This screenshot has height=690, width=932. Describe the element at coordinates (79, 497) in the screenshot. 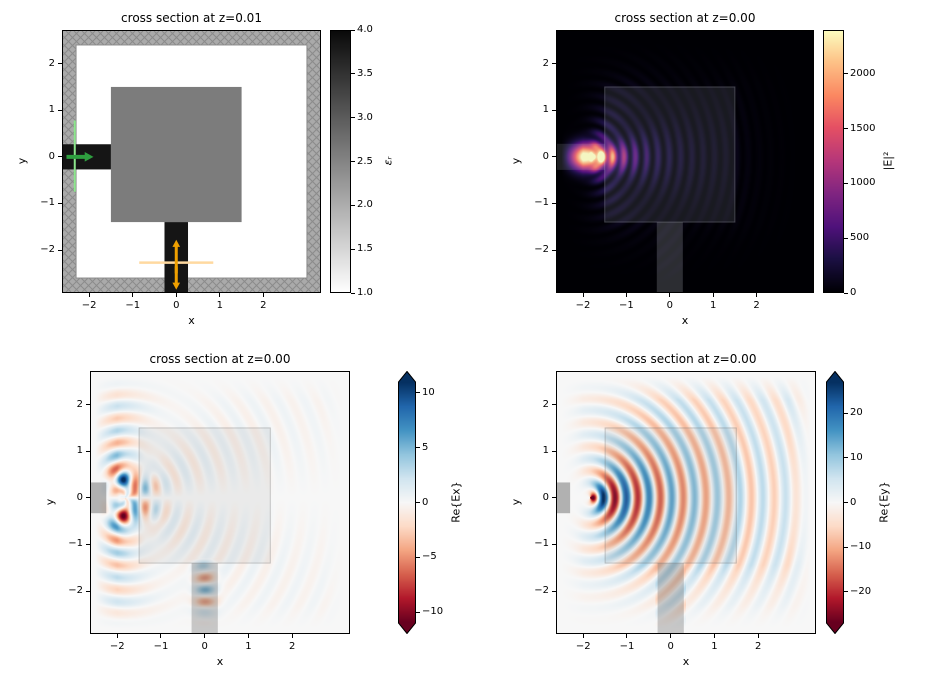

I see `y-tick-label: 0` at that location.